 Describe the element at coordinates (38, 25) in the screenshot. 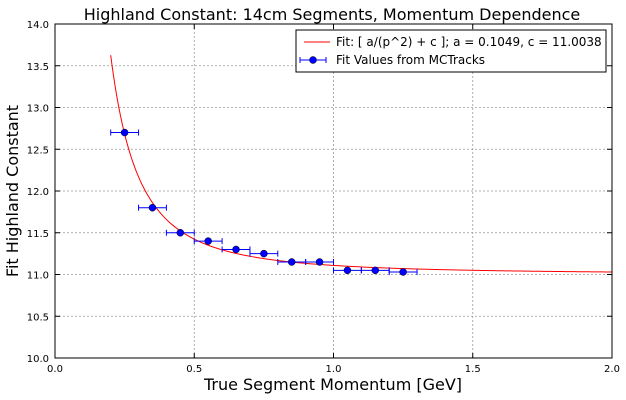

I see `y-tick-label: 14.0` at that location.